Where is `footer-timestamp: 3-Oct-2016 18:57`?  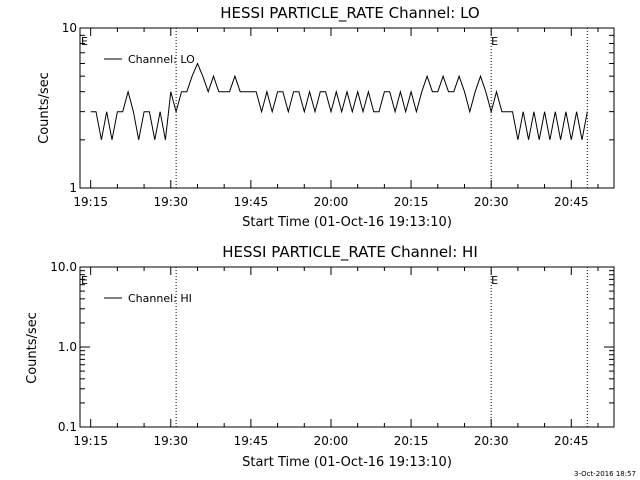
footer-timestamp: 3-Oct-2016 18:57 is located at coordinates (605, 474).